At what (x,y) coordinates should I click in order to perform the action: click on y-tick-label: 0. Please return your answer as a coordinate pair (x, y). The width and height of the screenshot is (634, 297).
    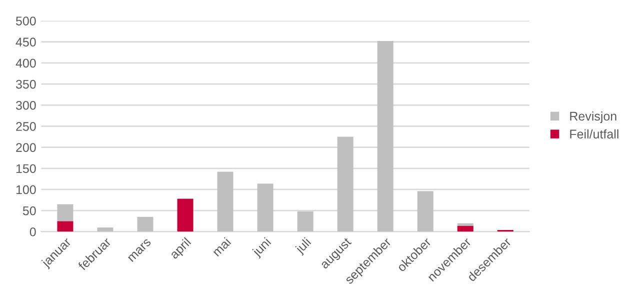
    Looking at the image, I should click on (33, 231).